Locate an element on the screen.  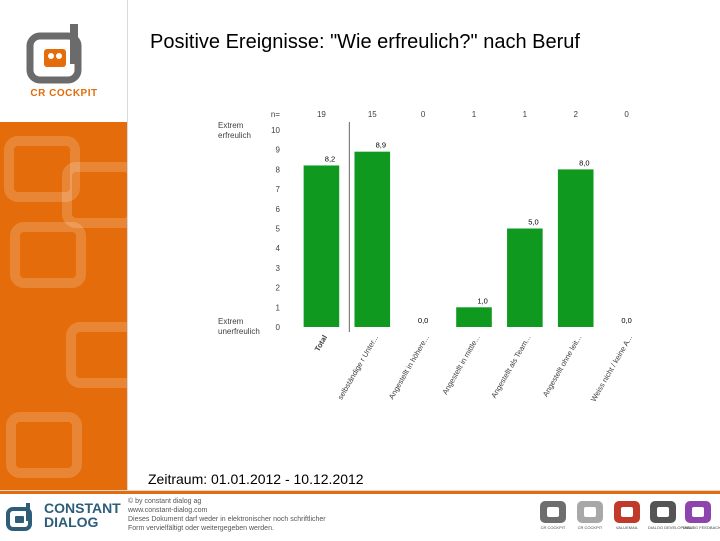
y-label-bottom: unerfreulich is located at coordinates (239, 331).